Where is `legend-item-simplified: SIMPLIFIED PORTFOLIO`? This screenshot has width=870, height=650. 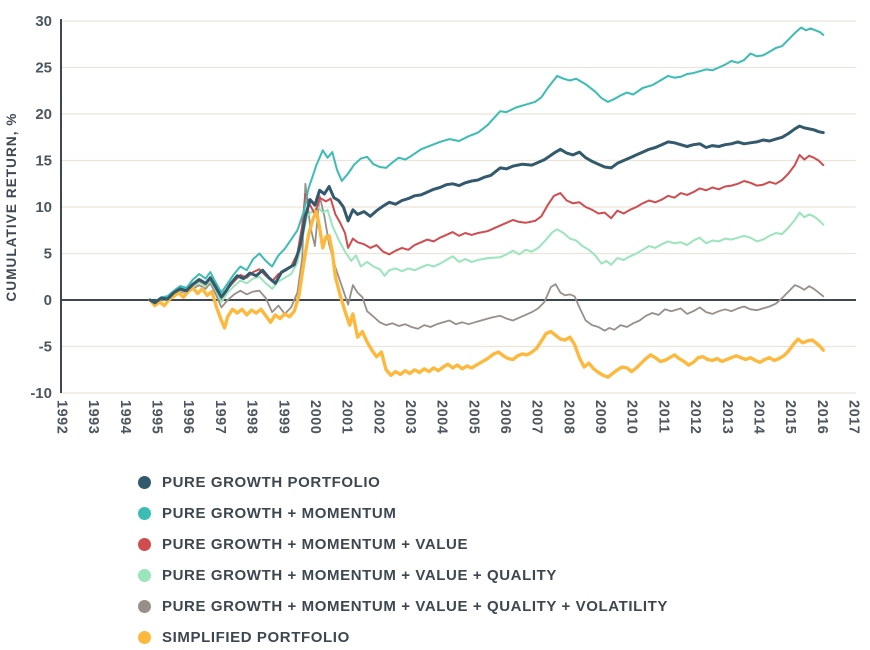
legend-item-simplified: SIMPLIFIED PORTFOLIO is located at coordinates (504, 636).